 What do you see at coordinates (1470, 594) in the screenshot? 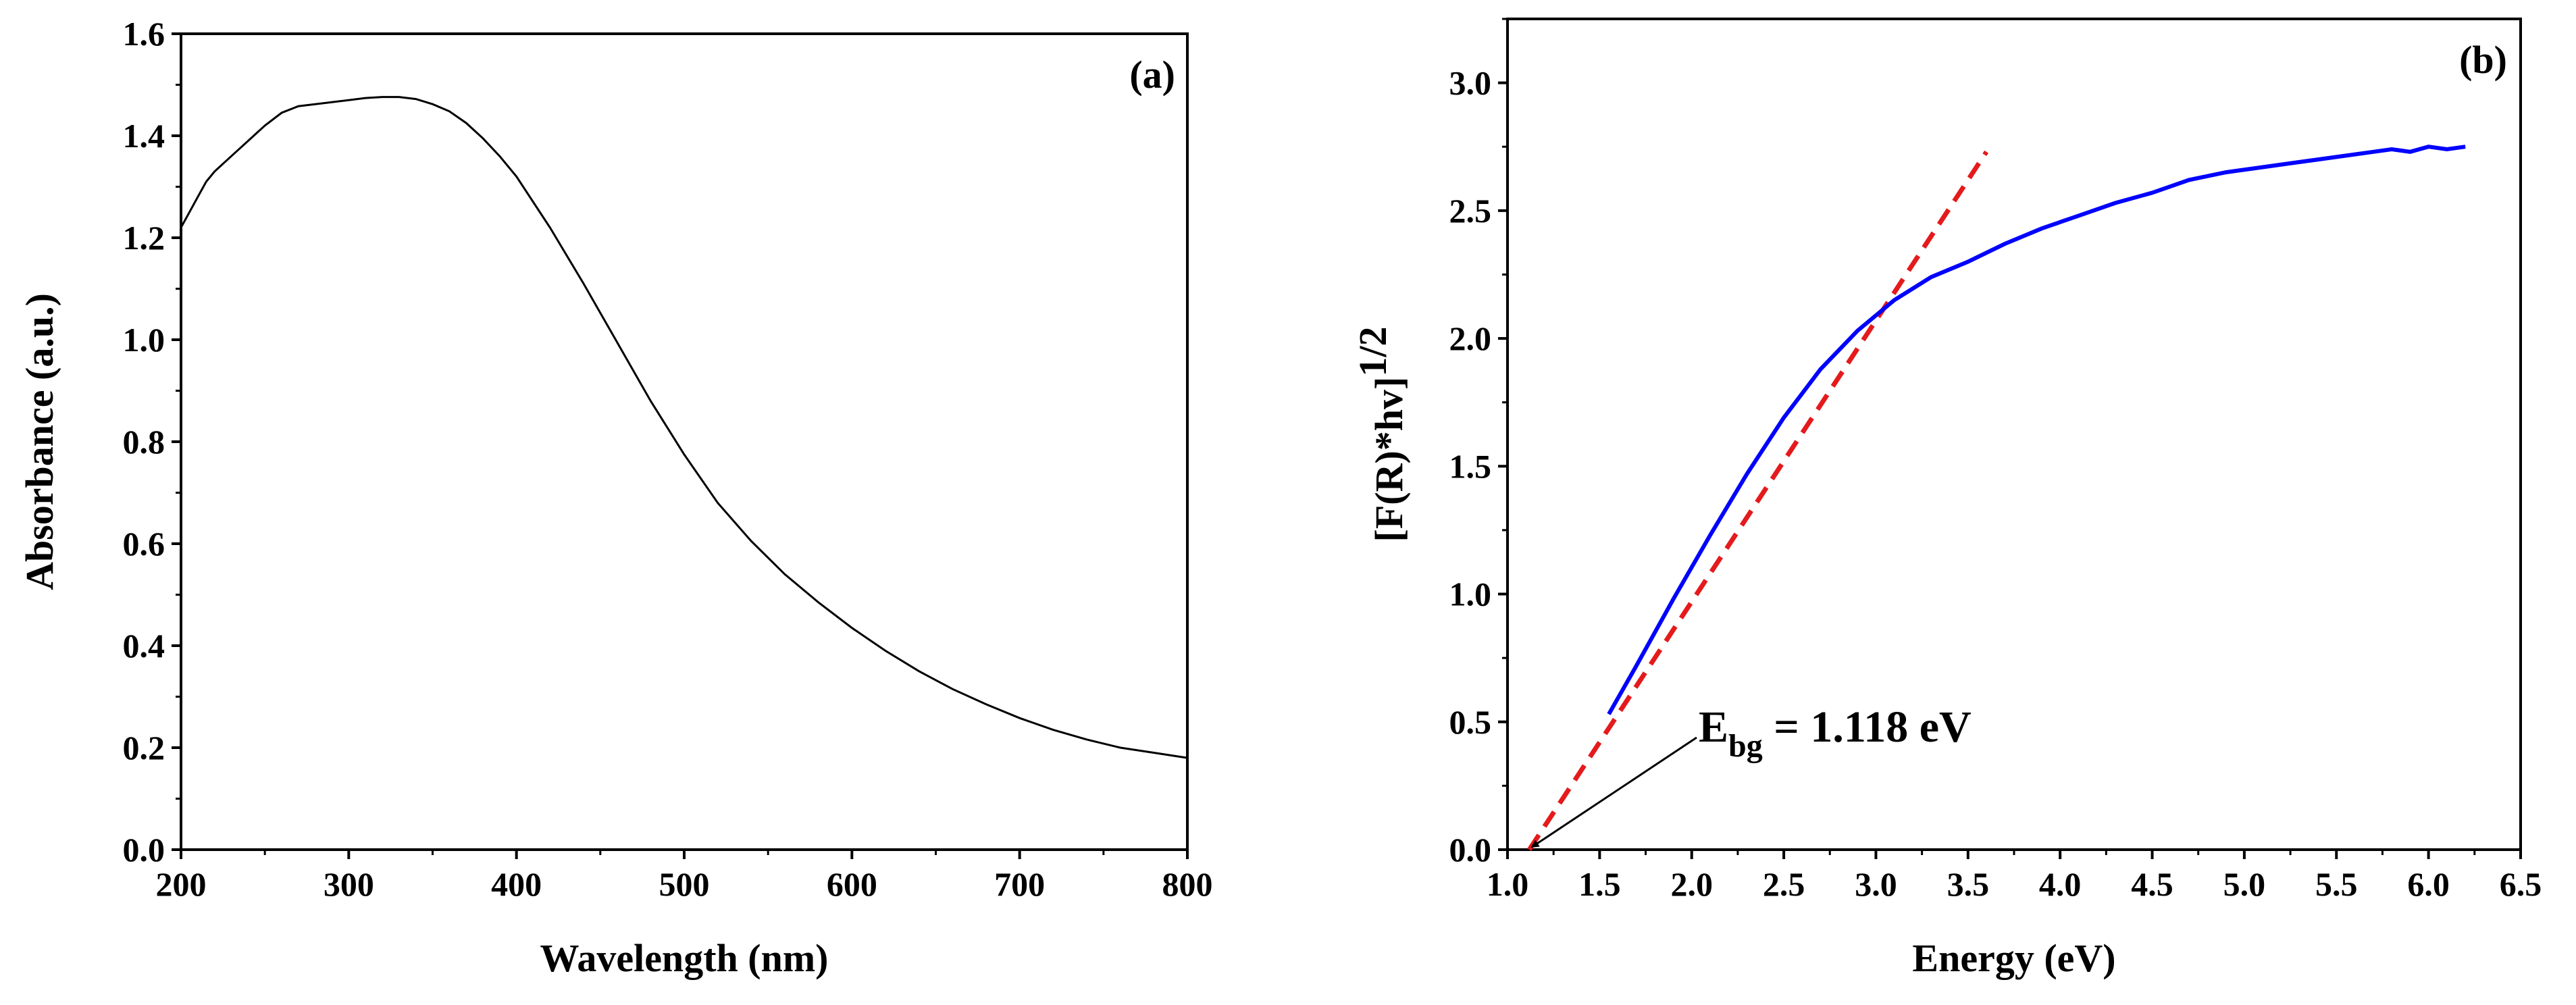
I see `chart-b-ytick-label: 1.0` at bounding box center [1470, 594].